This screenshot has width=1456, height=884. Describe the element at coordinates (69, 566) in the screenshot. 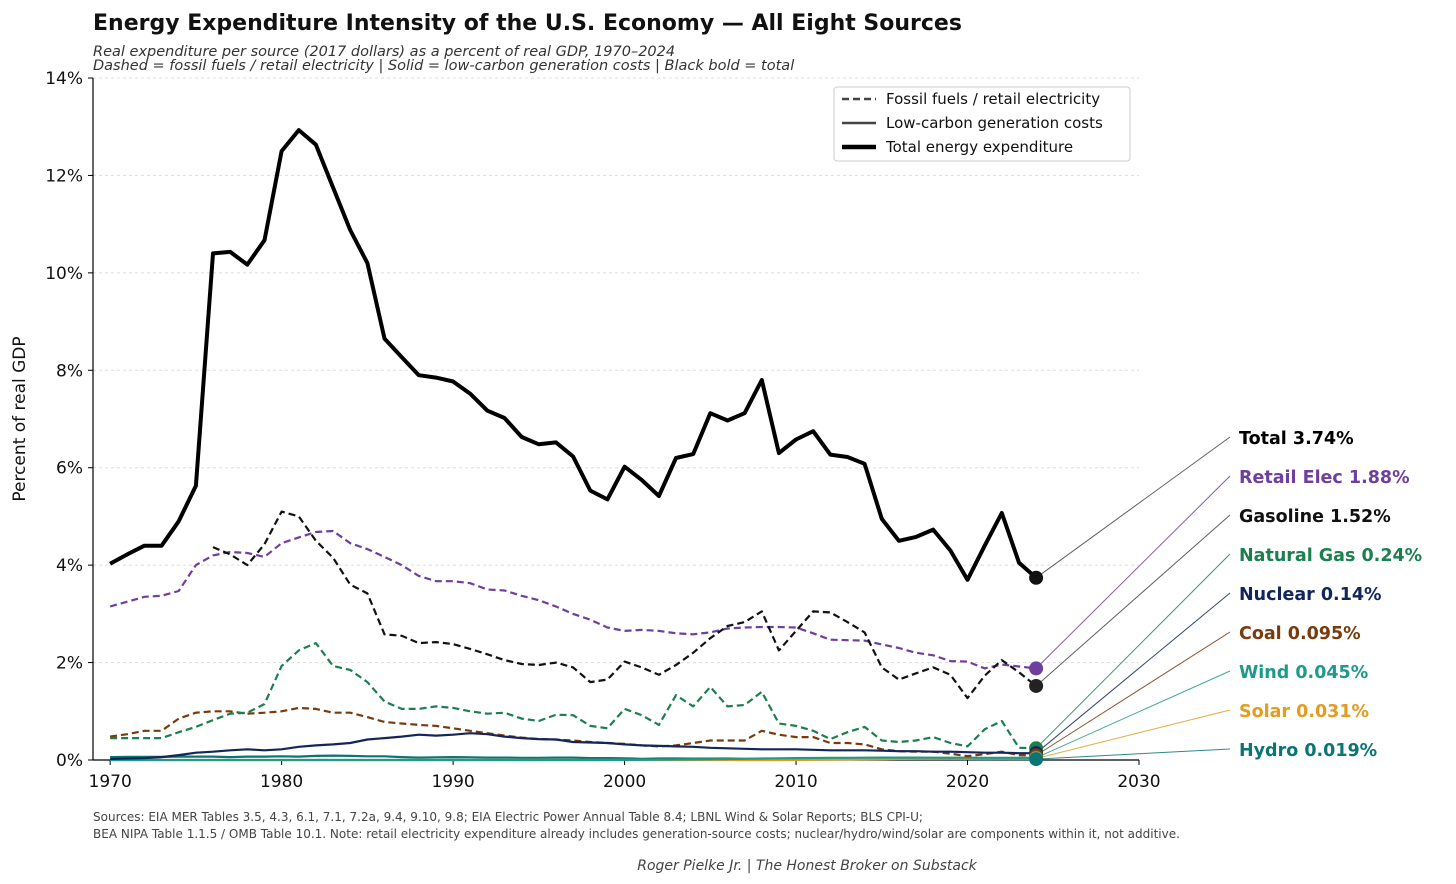

I see `y-tick-label: 4%` at that location.